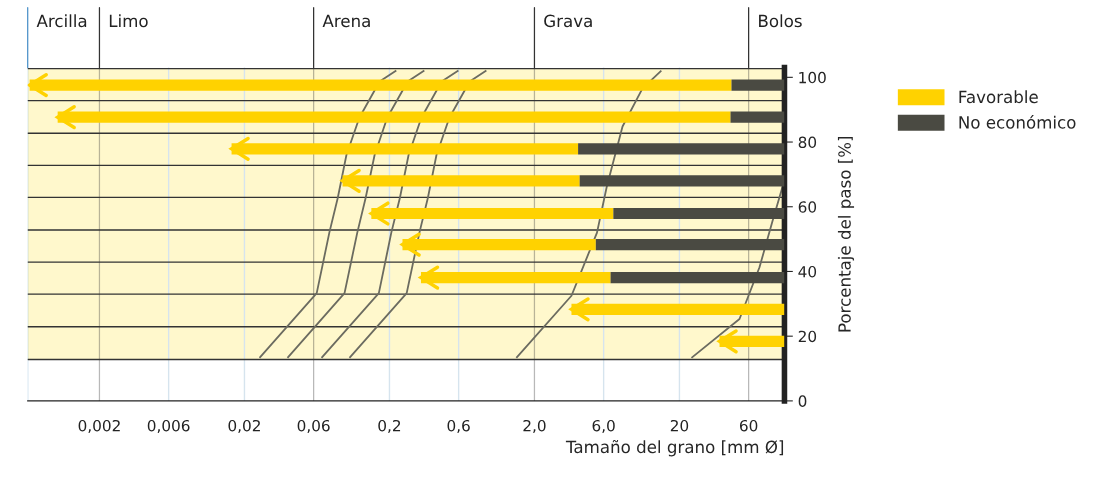  What do you see at coordinates (346, 21) in the screenshot?
I see `ref-line-label: Arena` at bounding box center [346, 21].